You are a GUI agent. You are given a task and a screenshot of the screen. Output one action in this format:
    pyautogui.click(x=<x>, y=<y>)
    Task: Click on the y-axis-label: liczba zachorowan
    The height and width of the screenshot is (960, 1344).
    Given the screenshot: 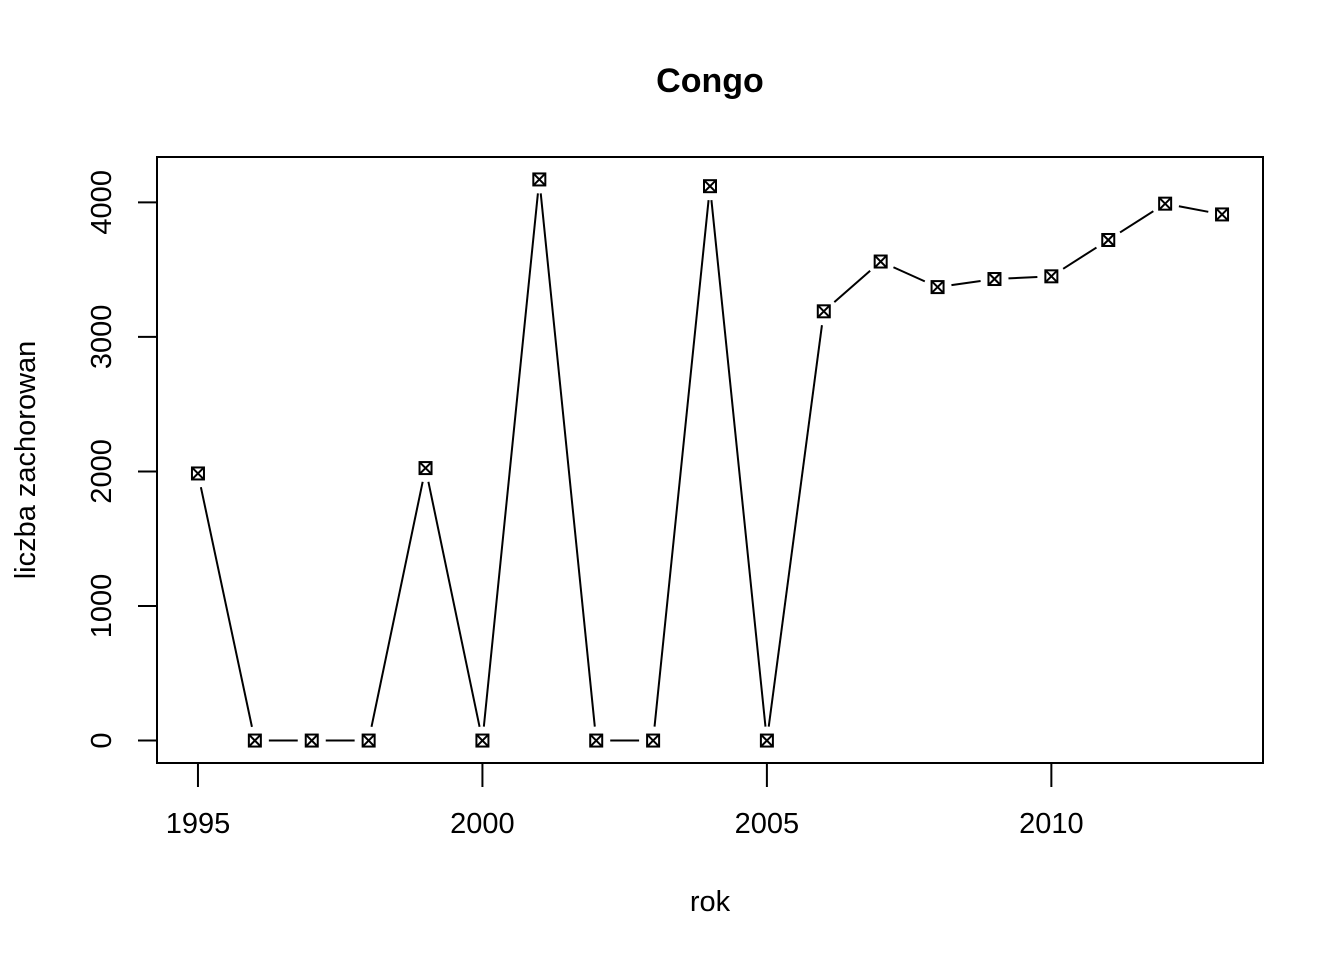 What is the action you would take?
    pyautogui.click(x=26, y=460)
    